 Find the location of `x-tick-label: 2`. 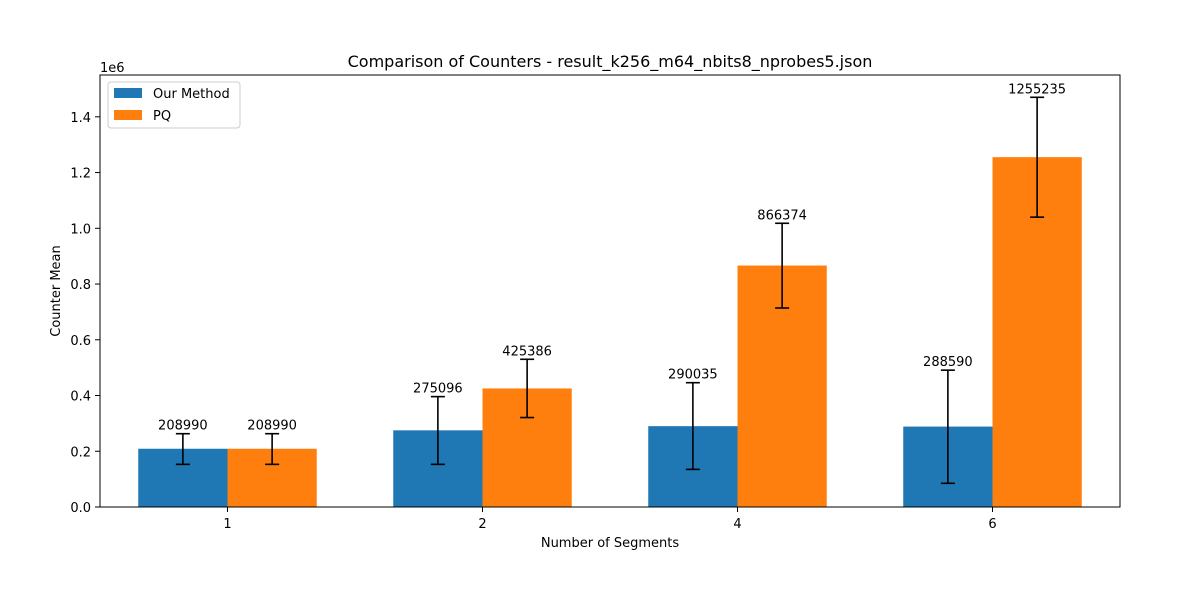

x-tick-label: 2 is located at coordinates (482, 524).